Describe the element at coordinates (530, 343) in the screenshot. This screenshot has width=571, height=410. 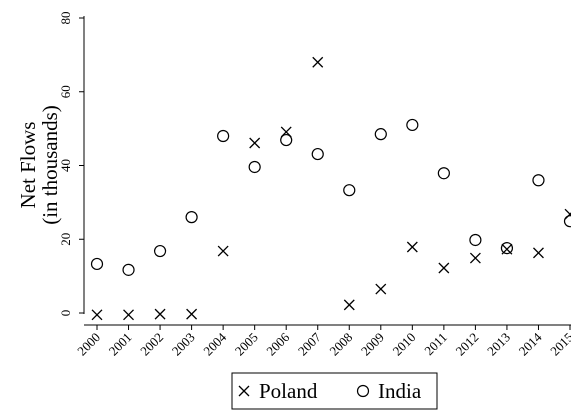
I see `x-tick-label: 2014` at that location.